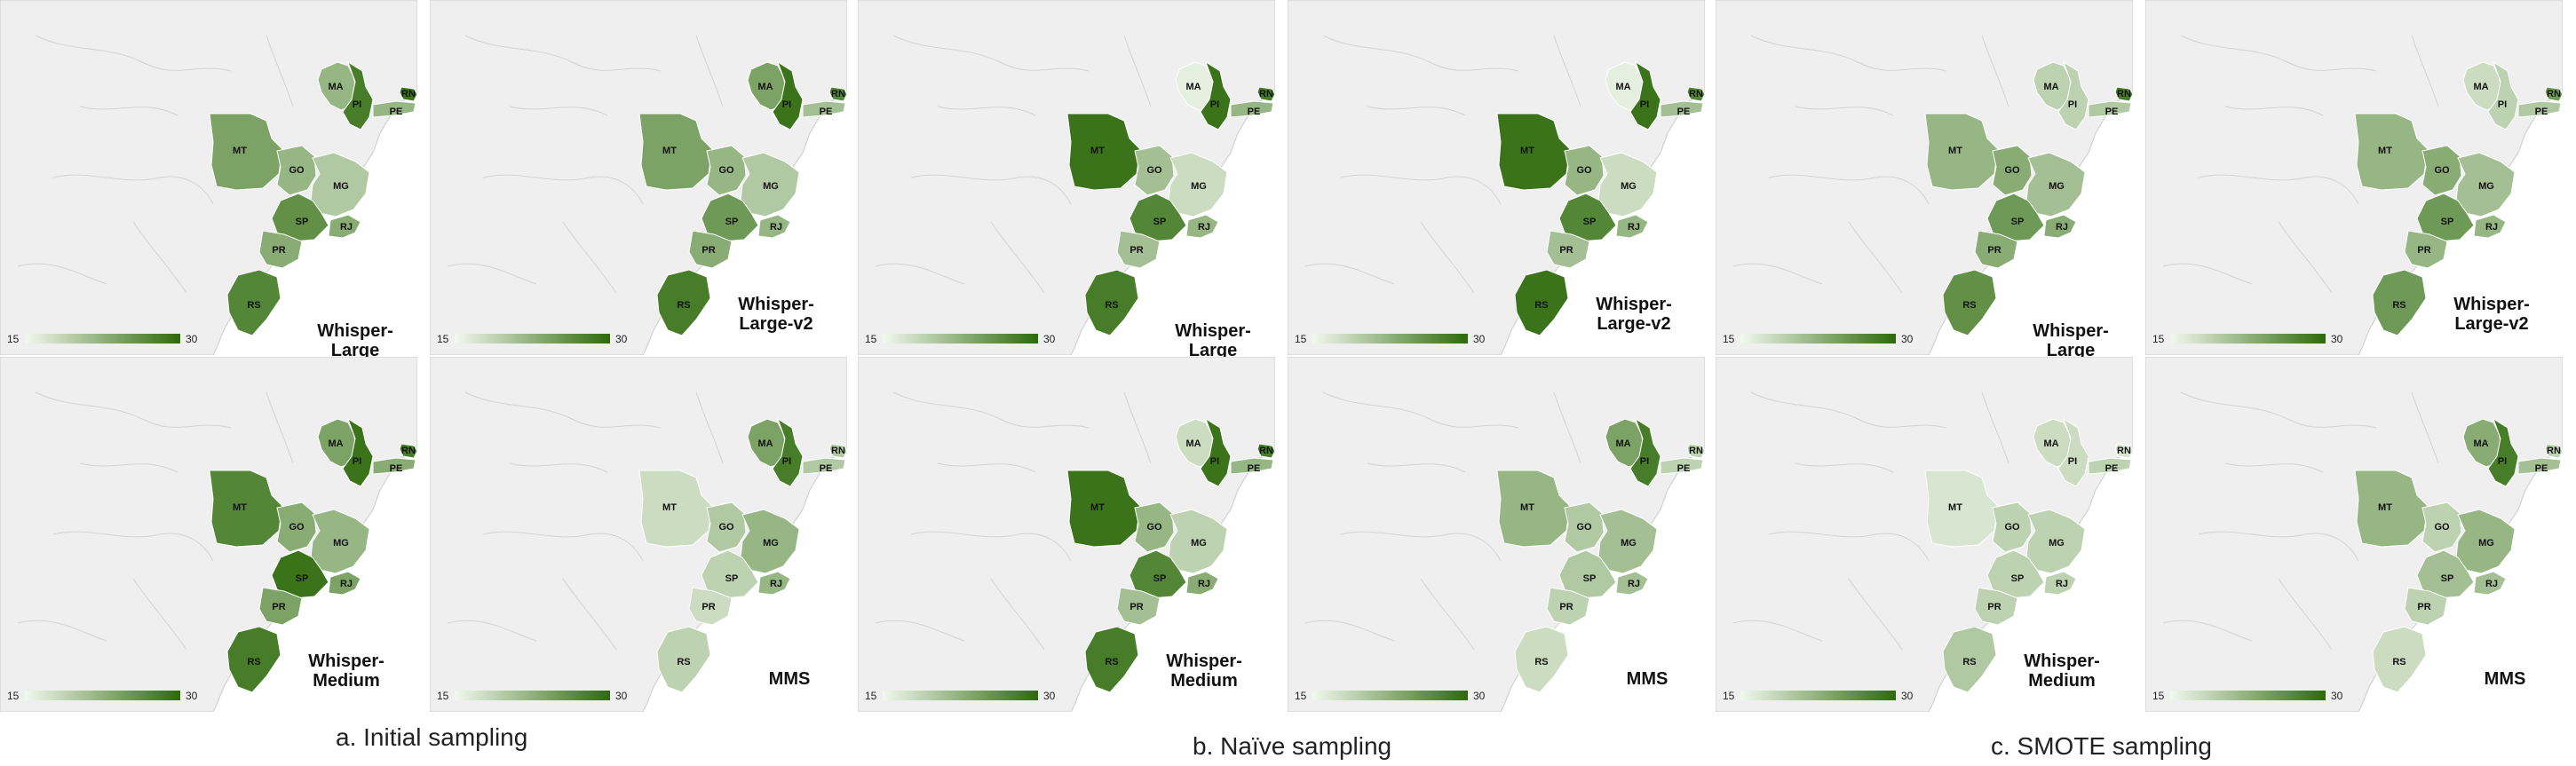  Describe the element at coordinates (355, 340) in the screenshot. I see `map-title: Whisper-Large` at that location.